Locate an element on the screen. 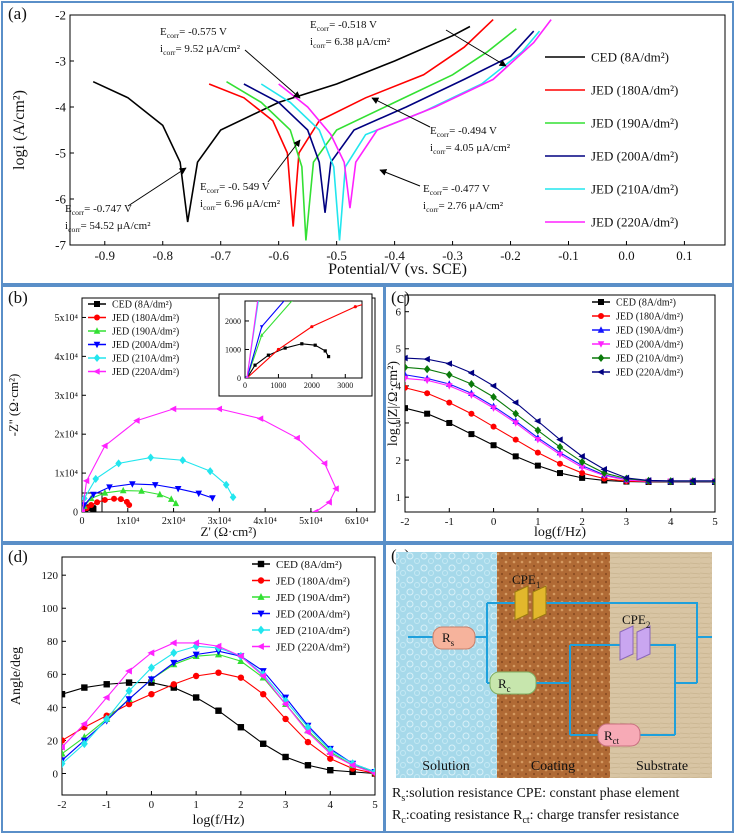 This screenshot has width=735, height=834. label-part: CPE is located at coordinates (524, 579).